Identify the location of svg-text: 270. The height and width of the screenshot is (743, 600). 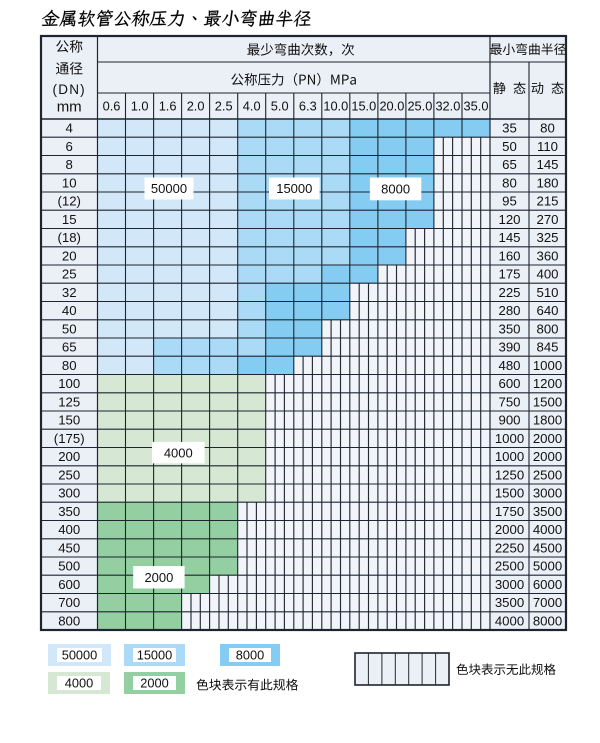
(547, 219).